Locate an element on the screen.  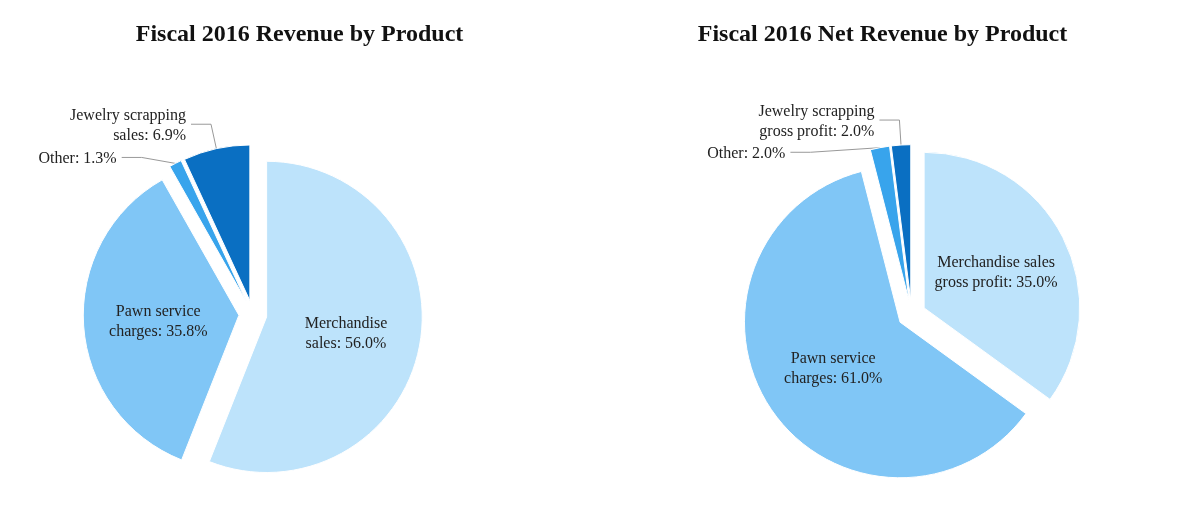
slice-label: Jewelry scrapping gross profit: 2.0% is located at coordinates (816, 120).